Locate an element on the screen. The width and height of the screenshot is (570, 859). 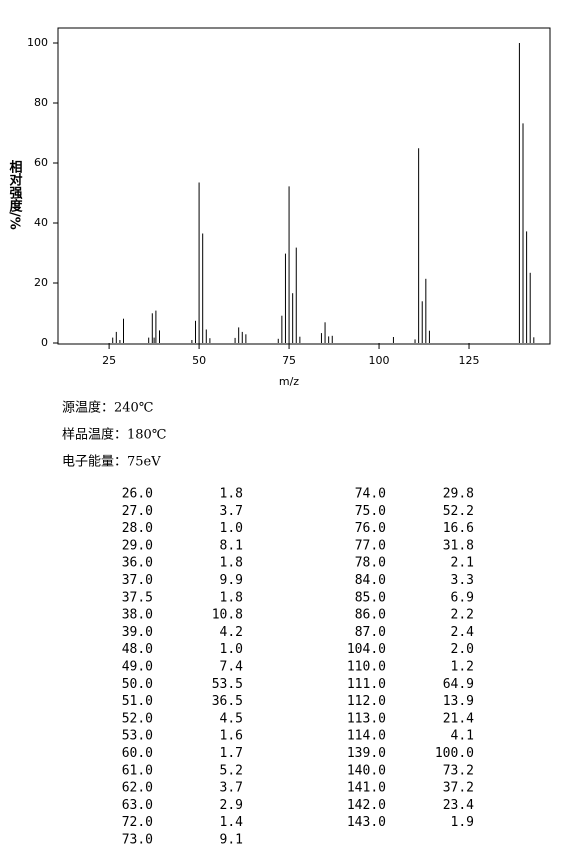
table-intensity: 1.6 is located at coordinates (231, 736).